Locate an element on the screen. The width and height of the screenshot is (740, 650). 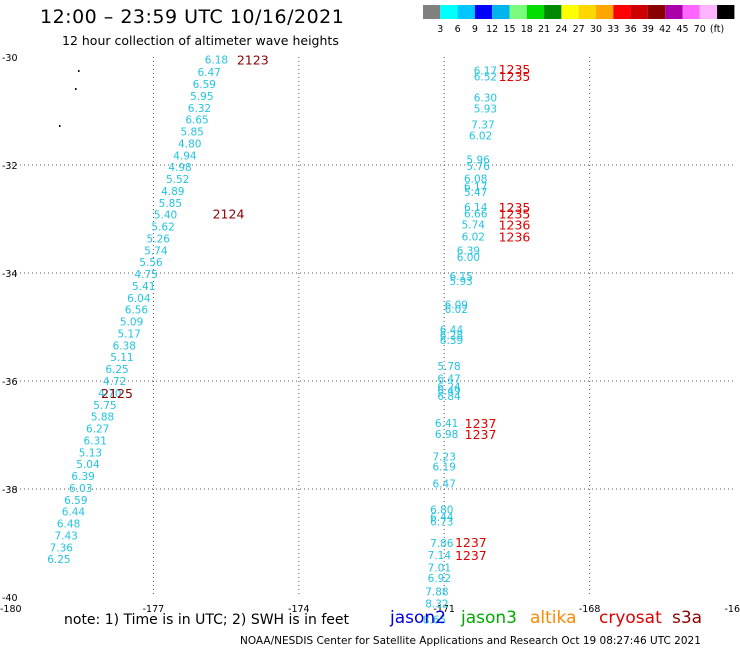
colorbar-label: 9 is located at coordinates (475, 29).